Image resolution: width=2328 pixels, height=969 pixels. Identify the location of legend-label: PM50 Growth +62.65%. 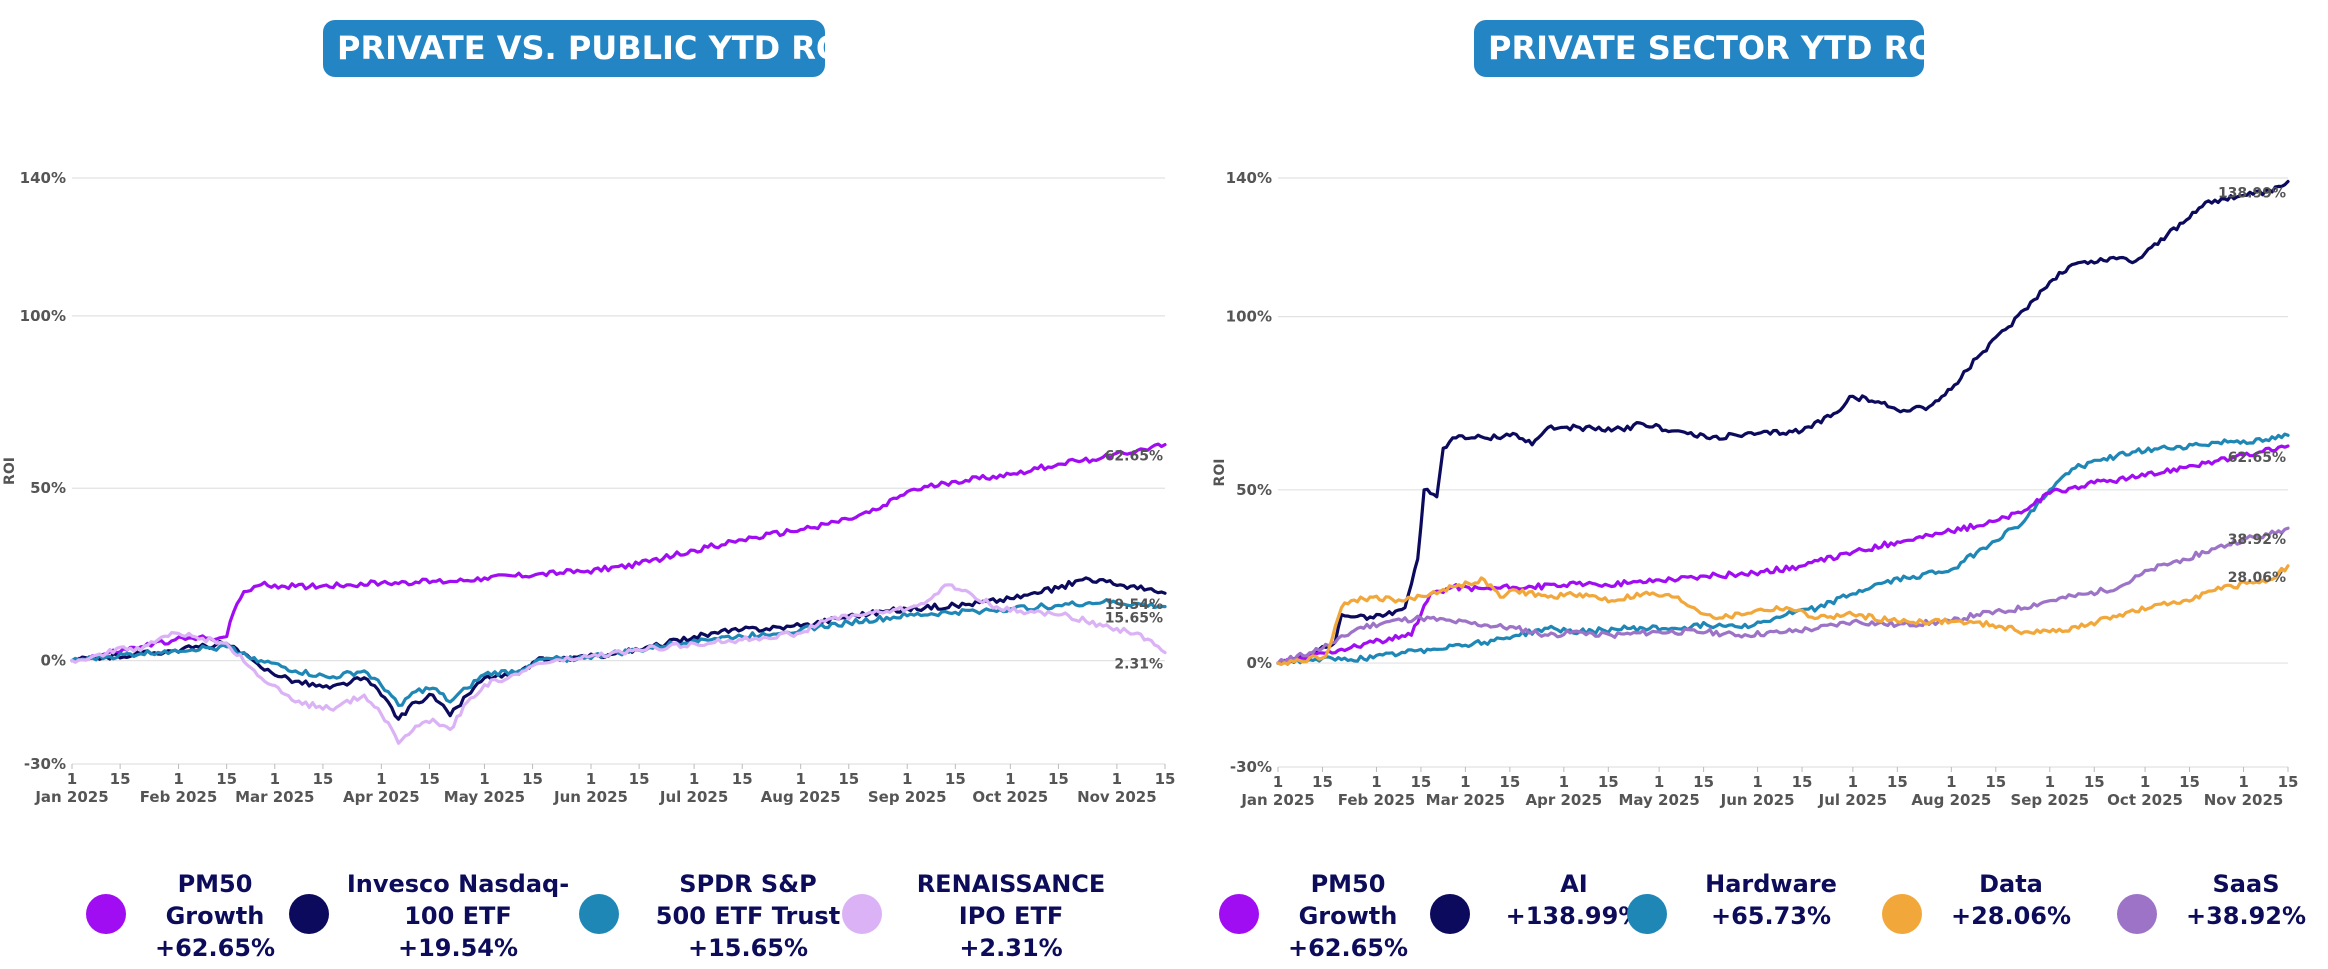
(1348, 916).